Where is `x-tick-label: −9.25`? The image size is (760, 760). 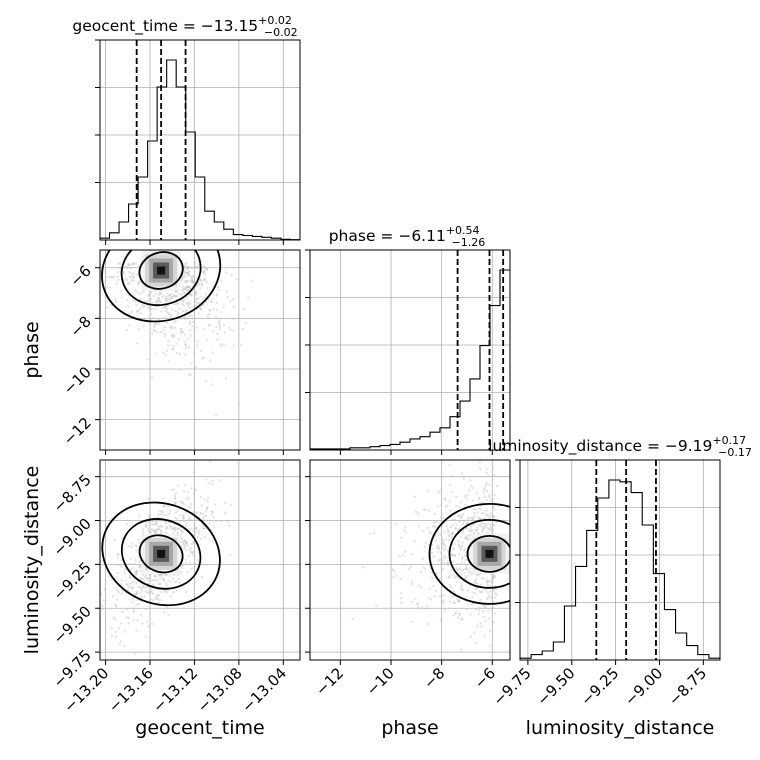 x-tick-label: −9.25 is located at coordinates (599, 686).